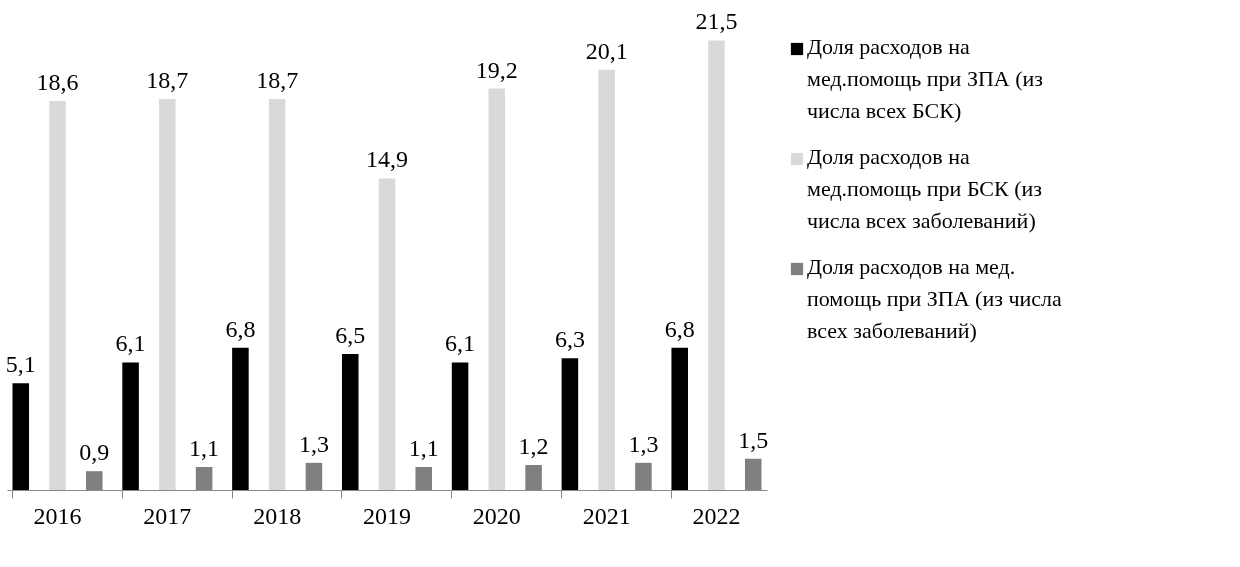  Describe the element at coordinates (57, 515) in the screenshot. I see `x-tick-label: 2016` at that location.